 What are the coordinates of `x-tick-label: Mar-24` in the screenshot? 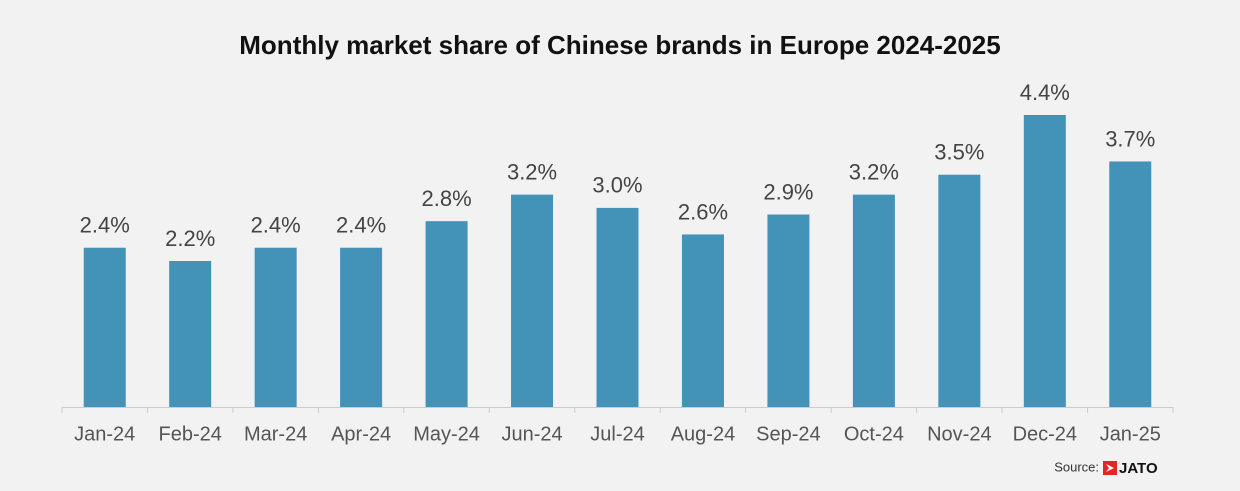 It's located at (275, 434).